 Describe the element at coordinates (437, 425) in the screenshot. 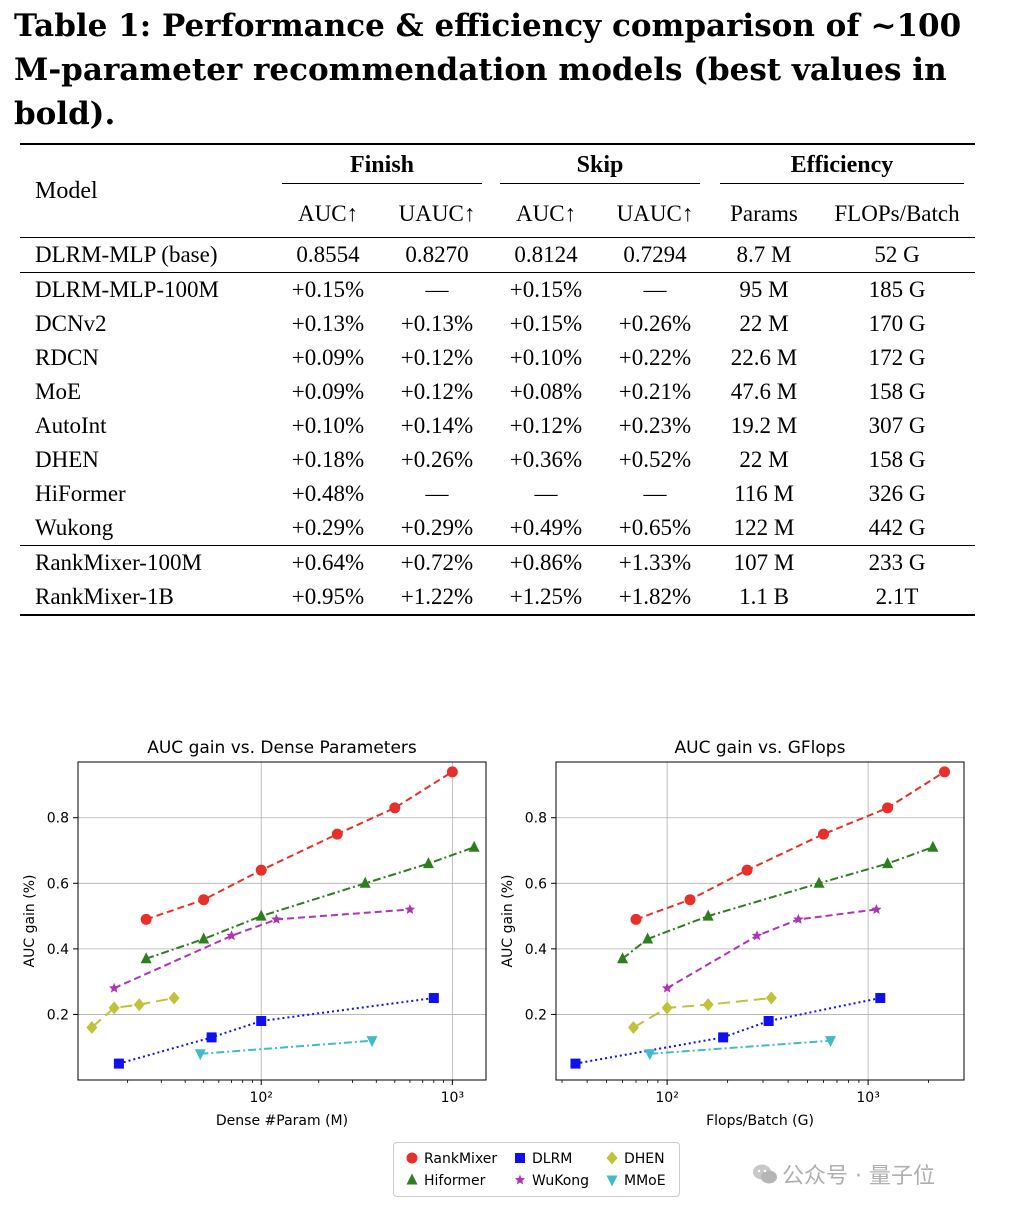

I see `table-cell: +0.14%` at that location.